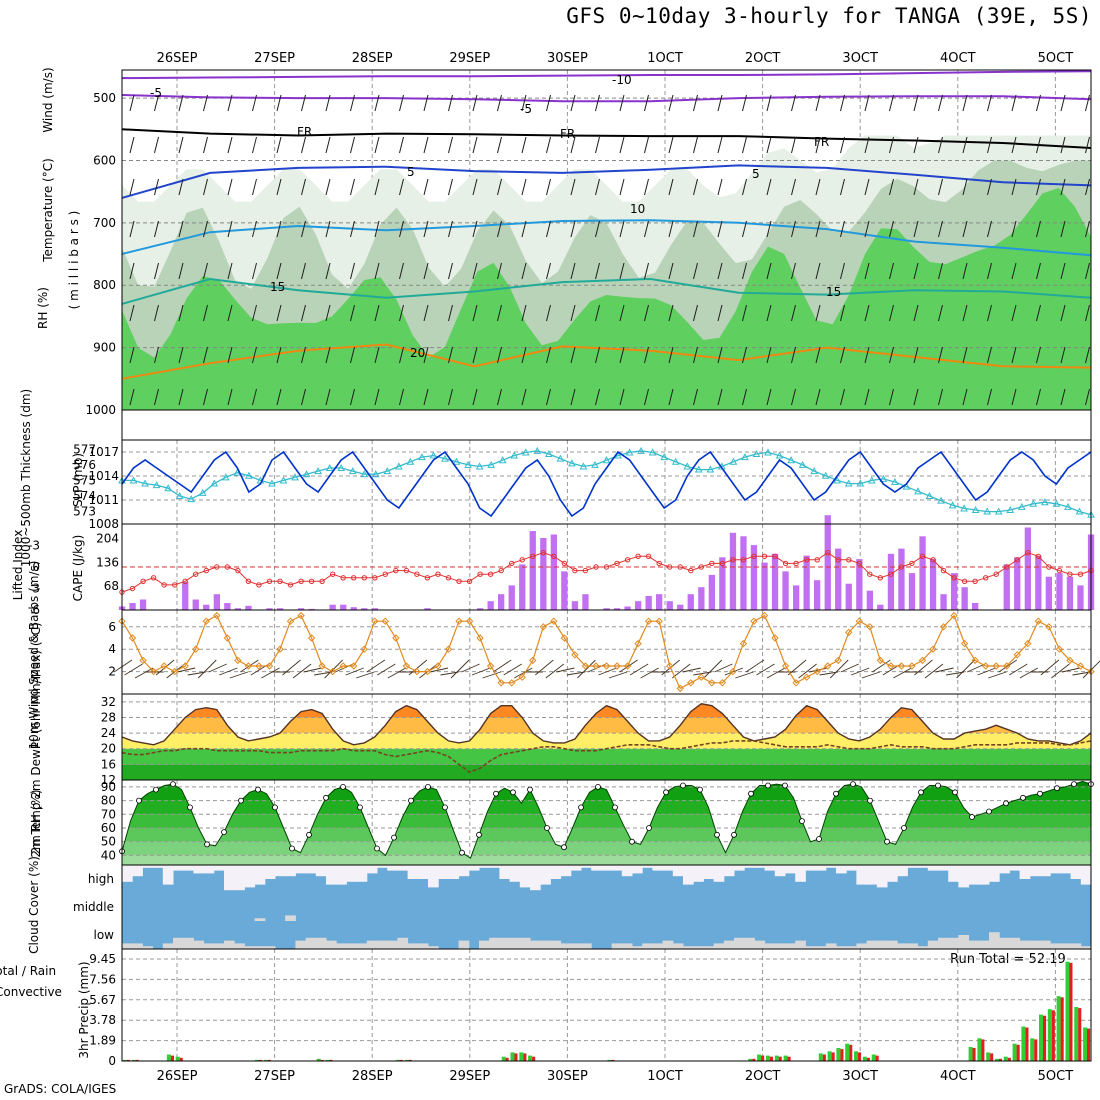 This screenshot has width=1100, height=1100. What do you see at coordinates (28, 971) in the screenshot?
I see `precip-total-label: Total / Rain` at bounding box center [28, 971].